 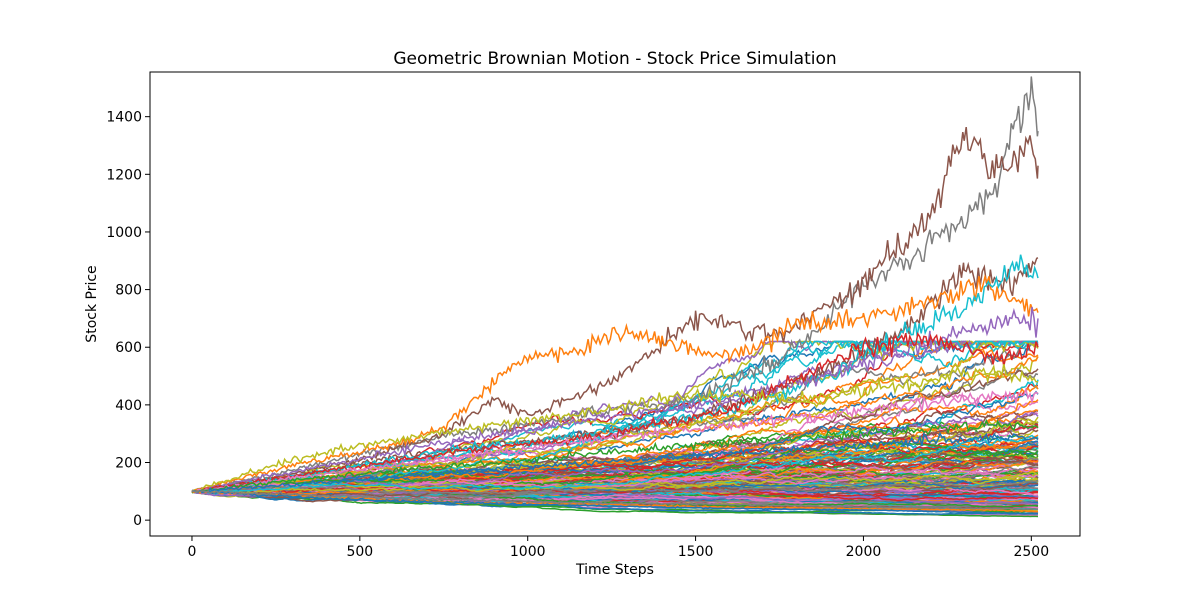 I want to click on y-axis-label: Stock Price, so click(x=92, y=303).